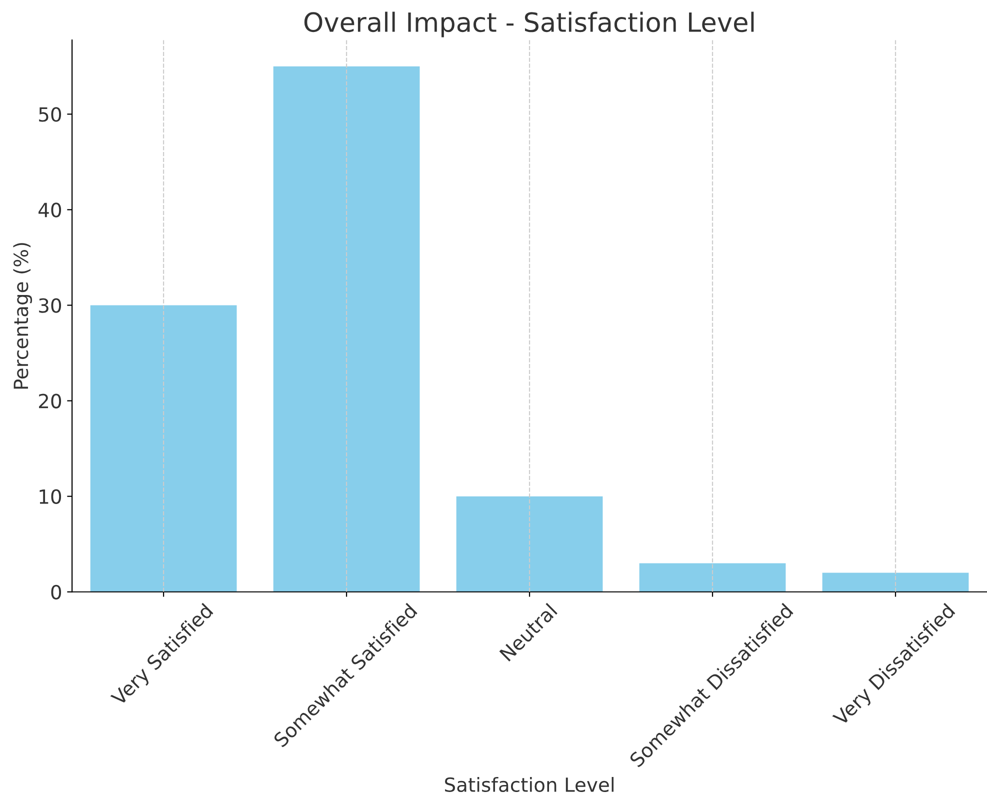 Image resolution: width=987 pixels, height=802 pixels. What do you see at coordinates (56, 592) in the screenshot?
I see `y-tick-label: 0` at bounding box center [56, 592].